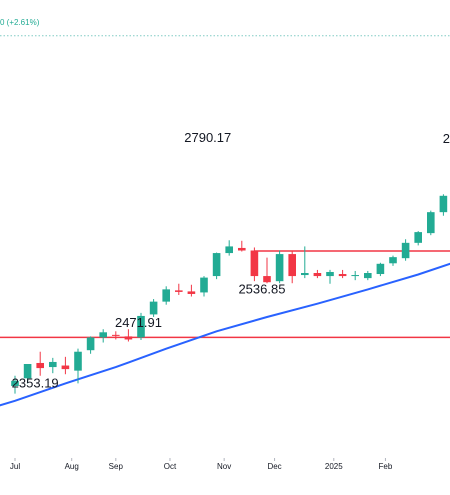 The height and width of the screenshot is (495, 450). What do you see at coordinates (15, 466) in the screenshot?
I see `x-axis-tick-label: Jul` at bounding box center [15, 466].